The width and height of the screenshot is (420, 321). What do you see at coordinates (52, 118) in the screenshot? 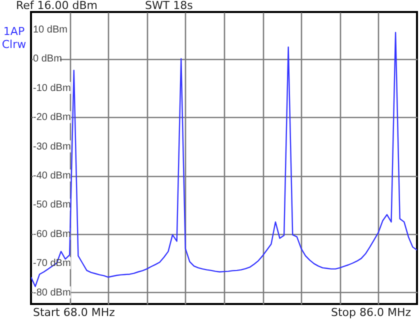
I see `y-tick-label: -20 dBm` at bounding box center [52, 118].